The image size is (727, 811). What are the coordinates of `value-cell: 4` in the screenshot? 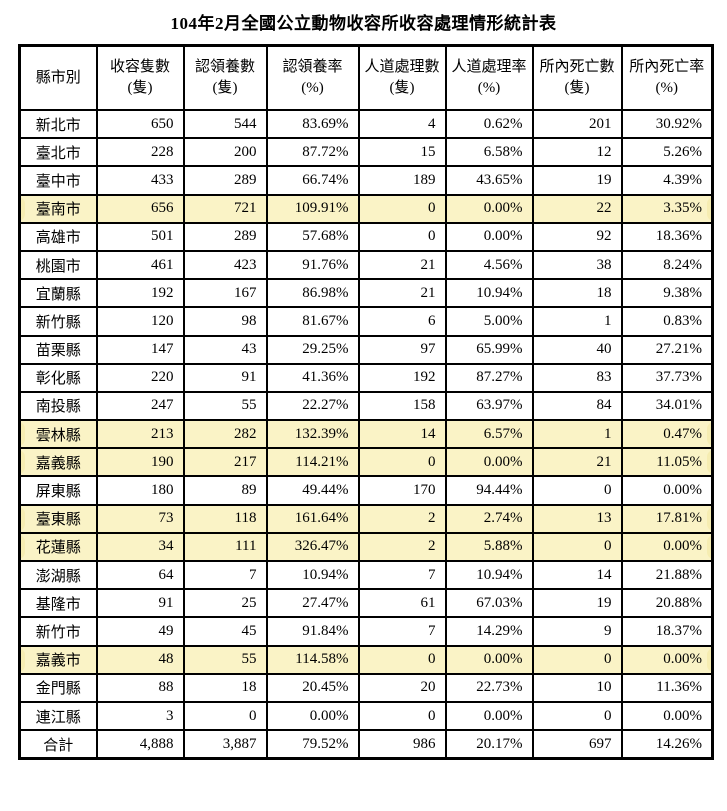 It's located at (402, 124).